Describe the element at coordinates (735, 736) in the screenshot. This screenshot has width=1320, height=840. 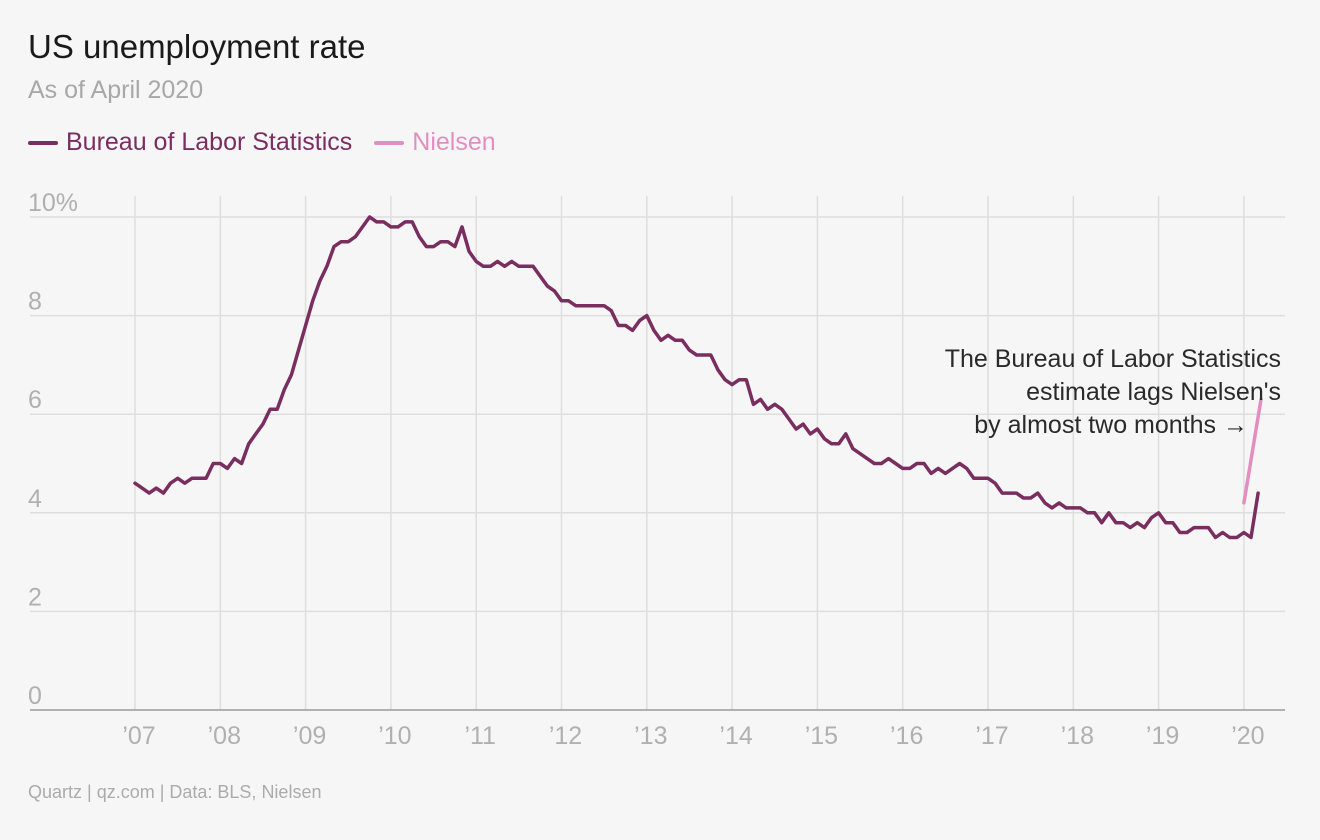
I see `x-tick-label: ’14` at that location.